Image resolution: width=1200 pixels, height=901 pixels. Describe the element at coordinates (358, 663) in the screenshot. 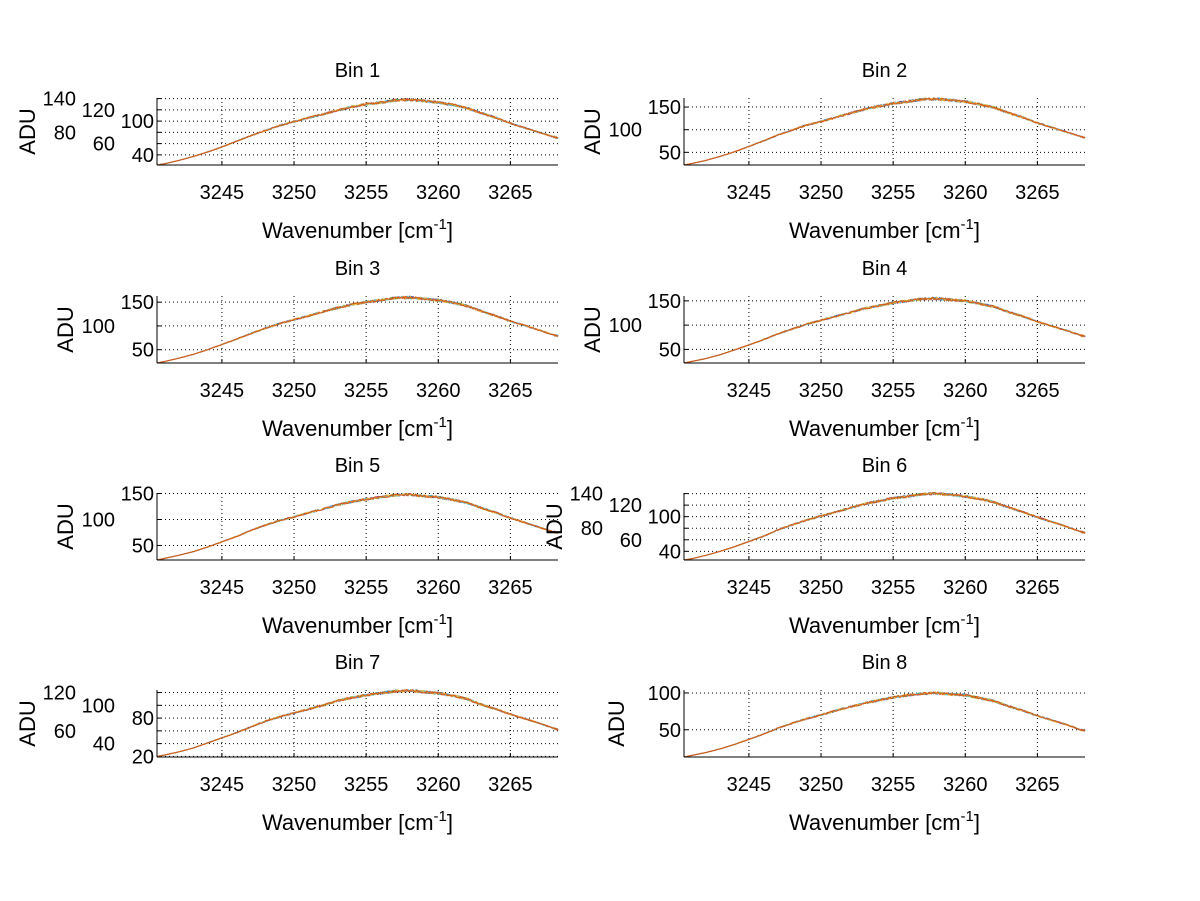

I see `subplot-title: Bin 7` at that location.